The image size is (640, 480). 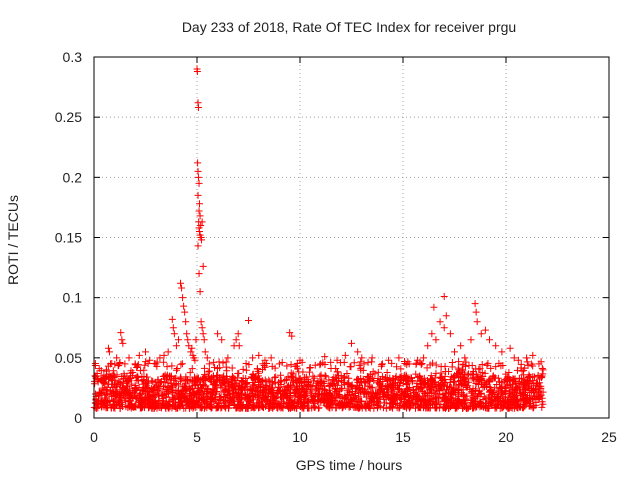 I want to click on y-tick-label: 0.15, so click(x=68, y=238).